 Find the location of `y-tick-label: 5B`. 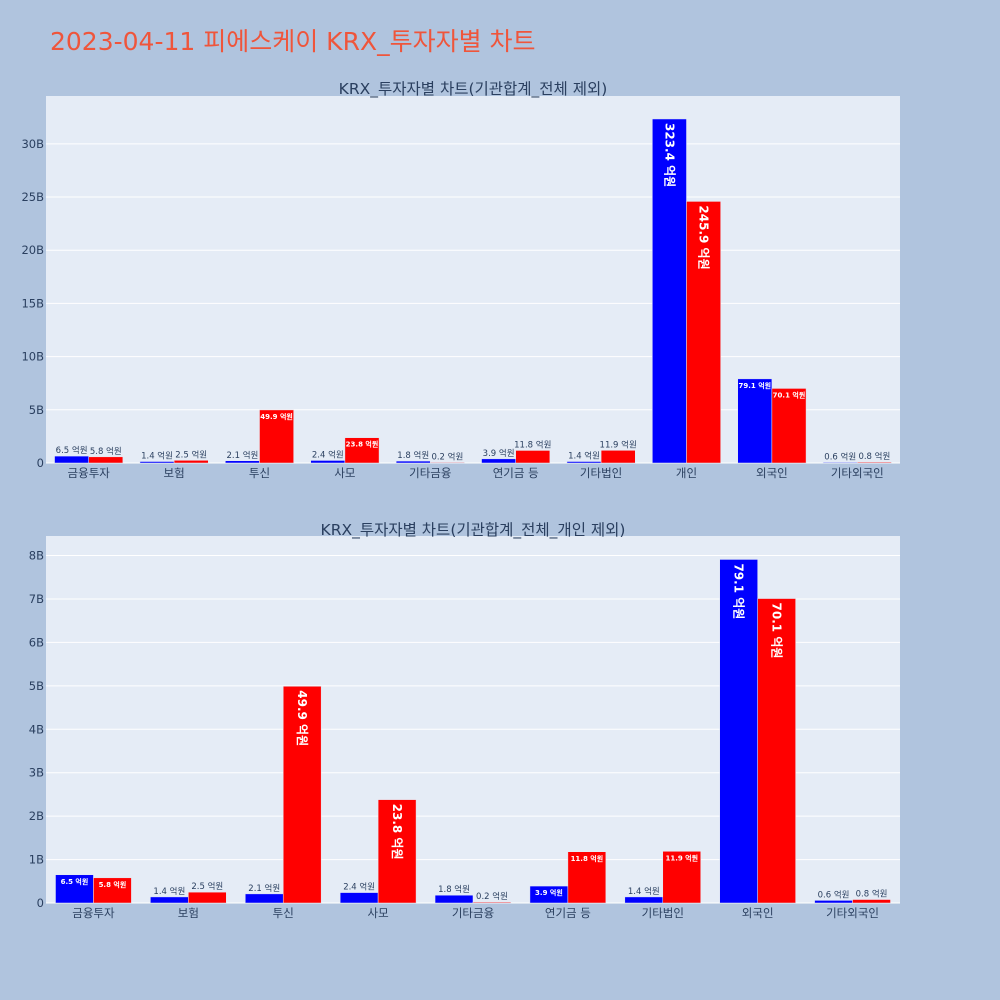

y-tick-label: 5B is located at coordinates (36, 686).